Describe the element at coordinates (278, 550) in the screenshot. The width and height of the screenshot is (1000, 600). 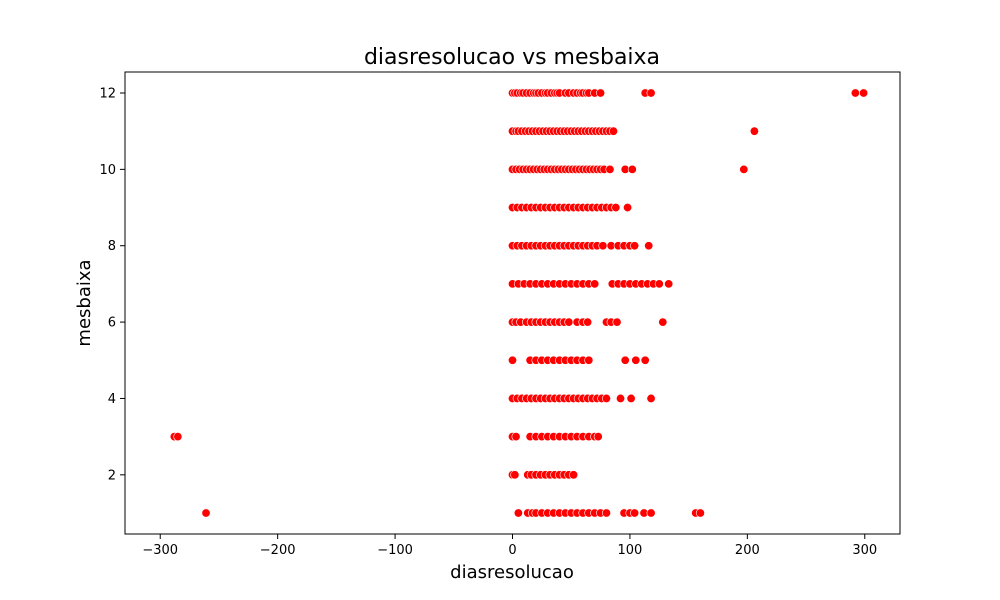
I see `x-tick-label: −200` at that location.